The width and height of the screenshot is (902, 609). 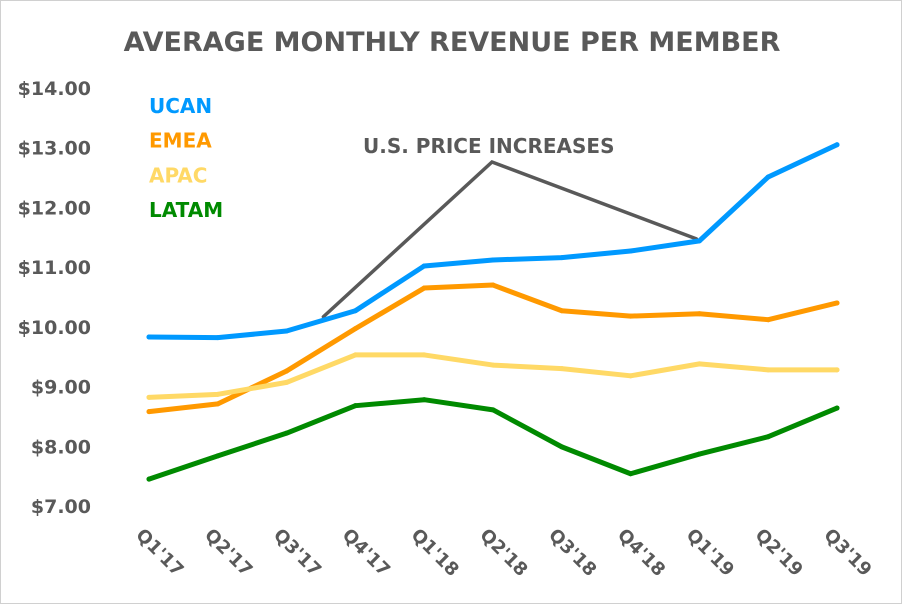 I want to click on chart-title: AVERAGE MONTHLY REVENUE PER MEMBER, so click(x=452, y=42).